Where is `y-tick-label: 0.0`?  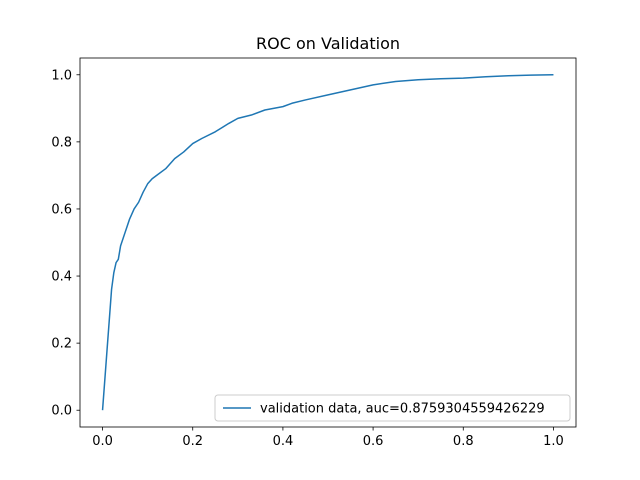
y-tick-label: 0.0 is located at coordinates (61, 411).